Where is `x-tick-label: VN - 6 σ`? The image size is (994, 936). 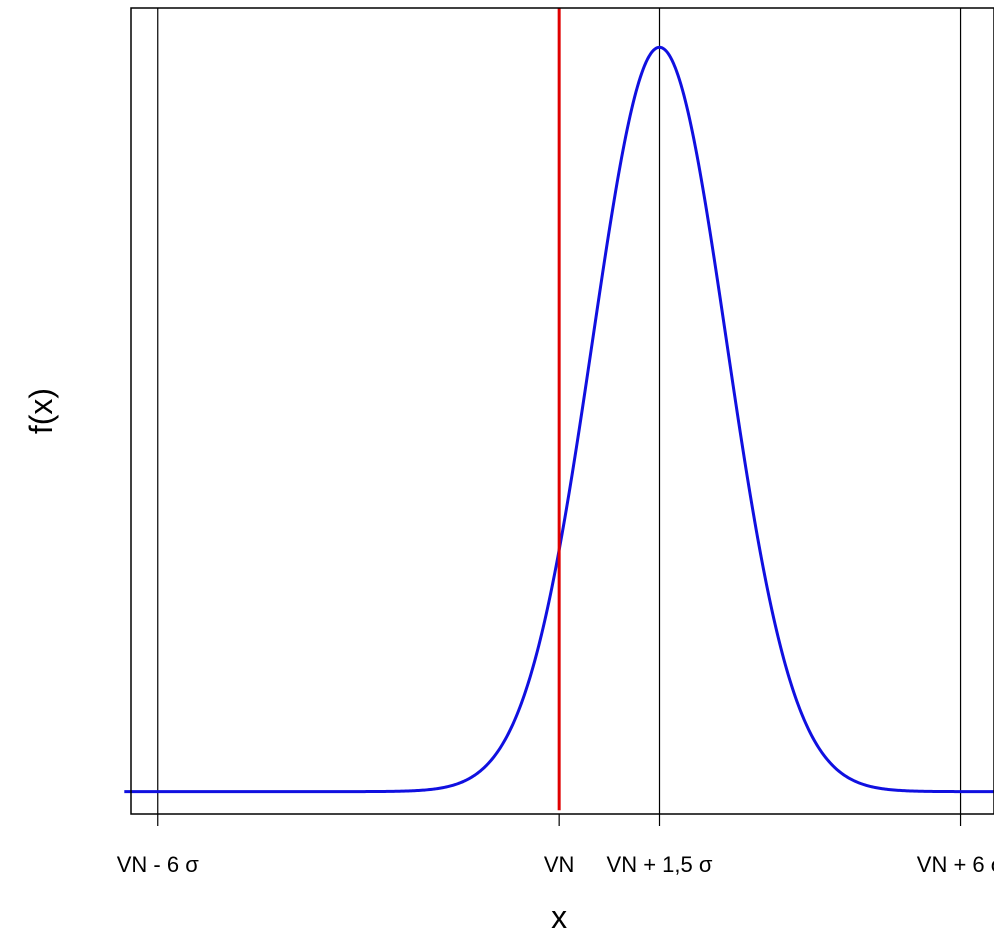
x-tick-label: VN - 6 σ is located at coordinates (158, 864).